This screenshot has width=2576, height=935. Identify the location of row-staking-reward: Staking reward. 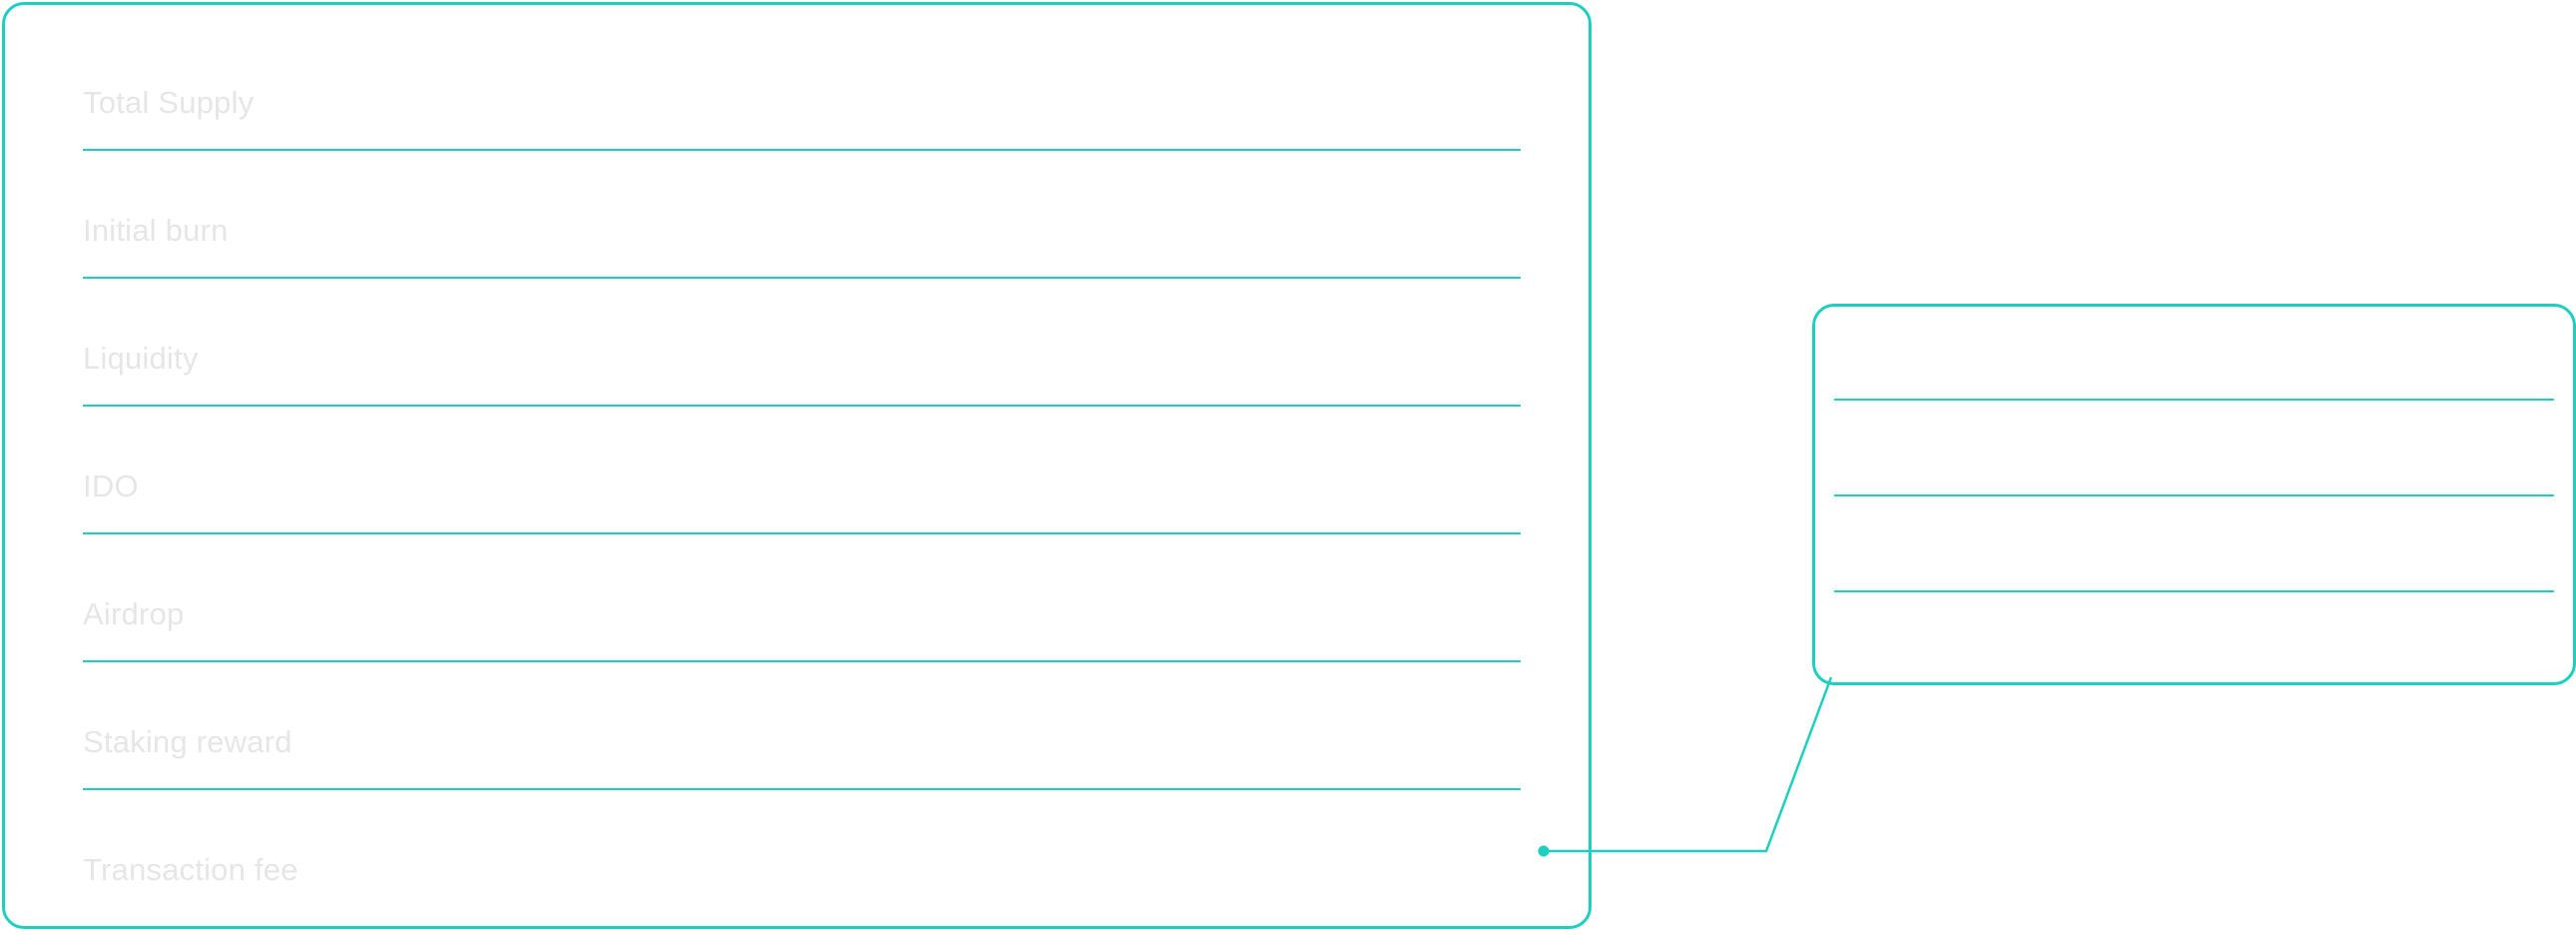
(802, 726).